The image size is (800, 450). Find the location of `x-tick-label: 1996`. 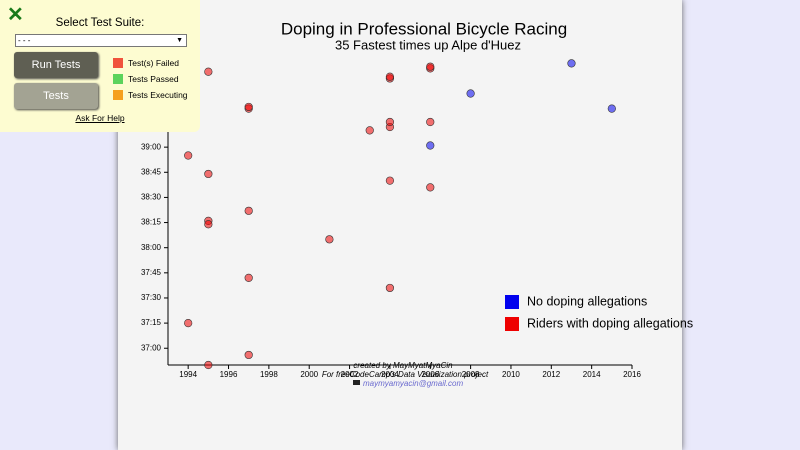

x-tick-label: 1996 is located at coordinates (229, 374).